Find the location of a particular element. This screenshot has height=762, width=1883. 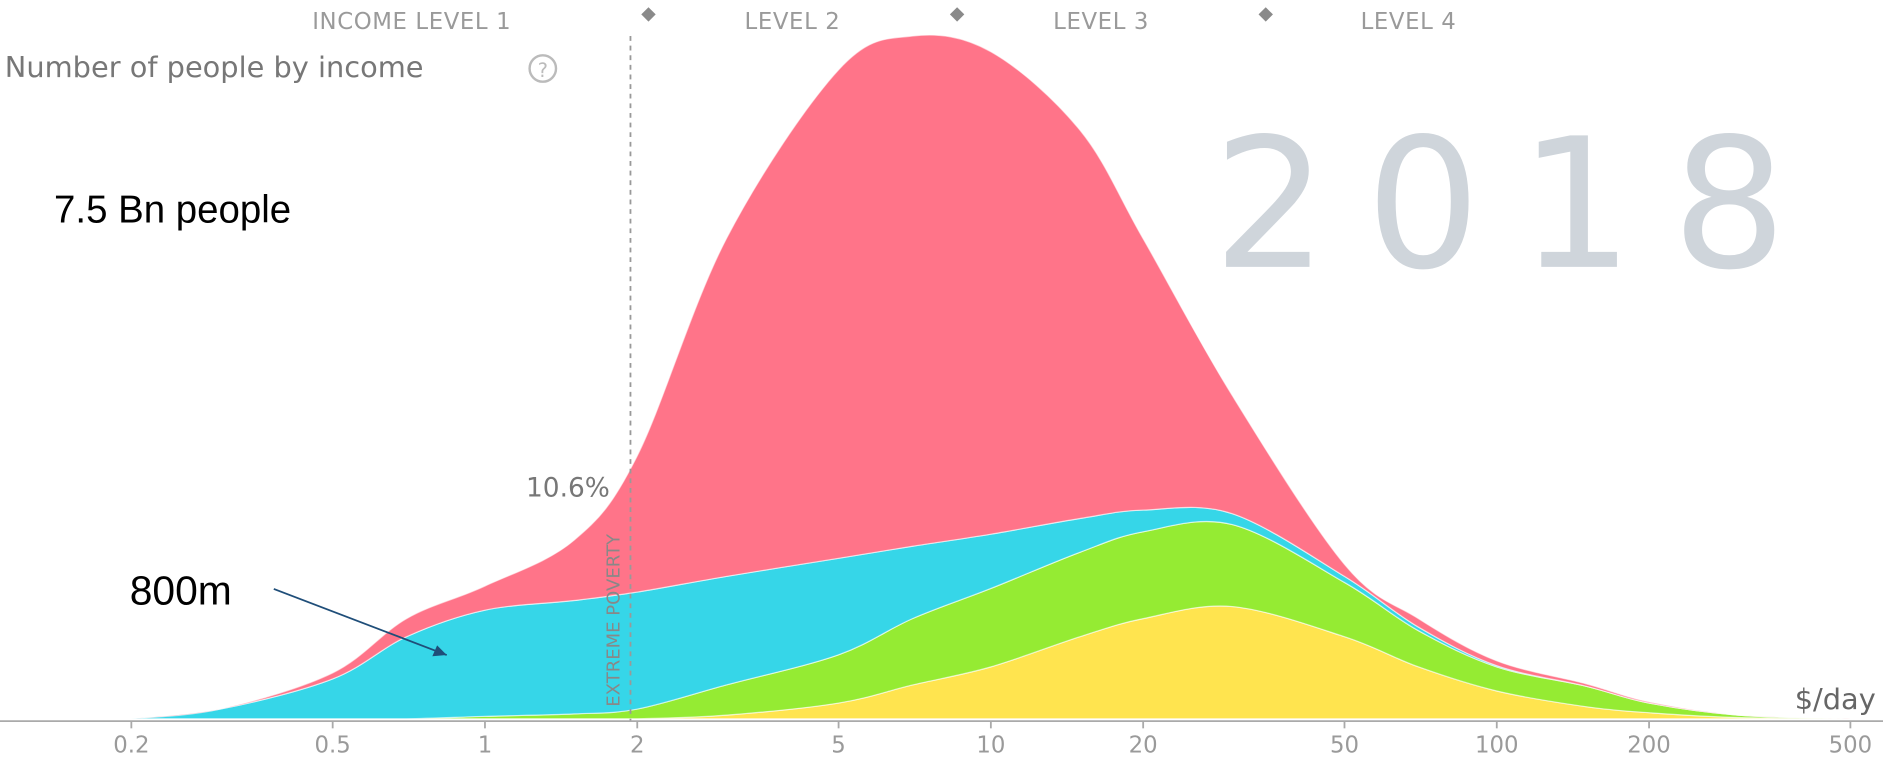

year-label: 2018 is located at coordinates (1519, 205).